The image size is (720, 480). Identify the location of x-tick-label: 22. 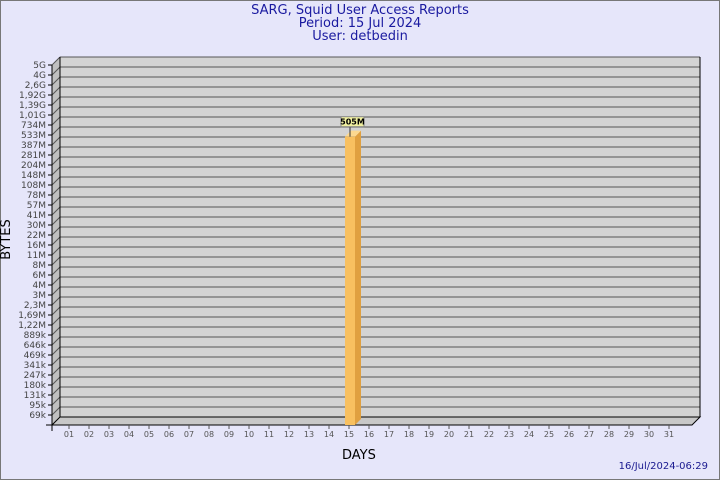
(489, 434).